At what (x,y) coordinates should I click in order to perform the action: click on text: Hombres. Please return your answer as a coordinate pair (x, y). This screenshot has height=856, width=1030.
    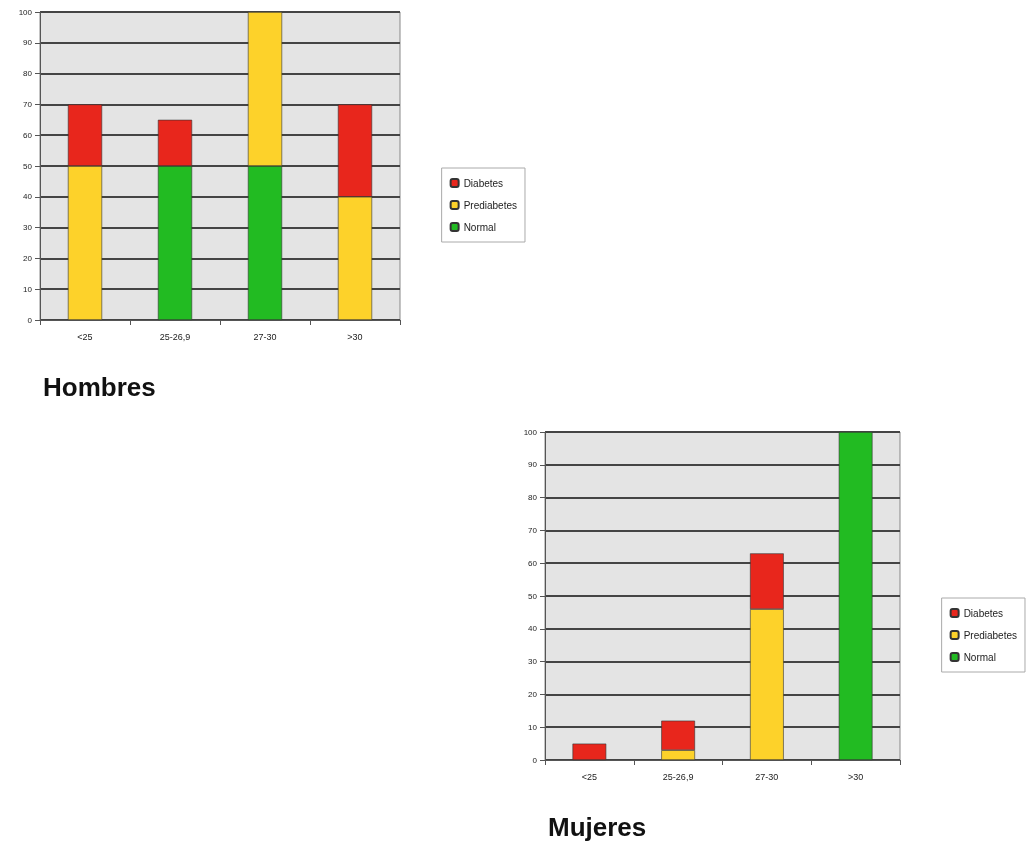
    Looking at the image, I should click on (99, 387).